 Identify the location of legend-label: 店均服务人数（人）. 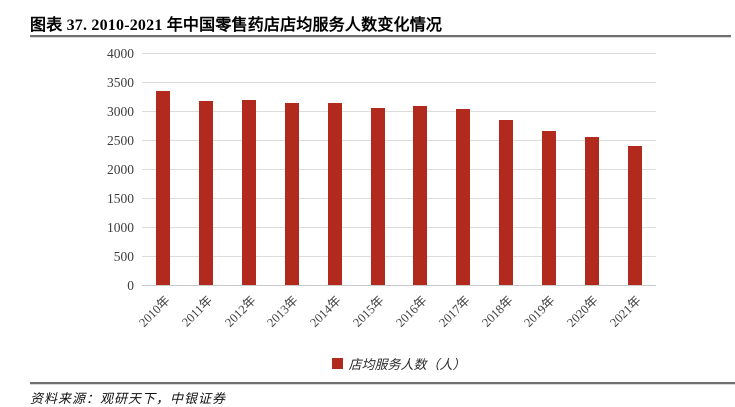
(407, 364).